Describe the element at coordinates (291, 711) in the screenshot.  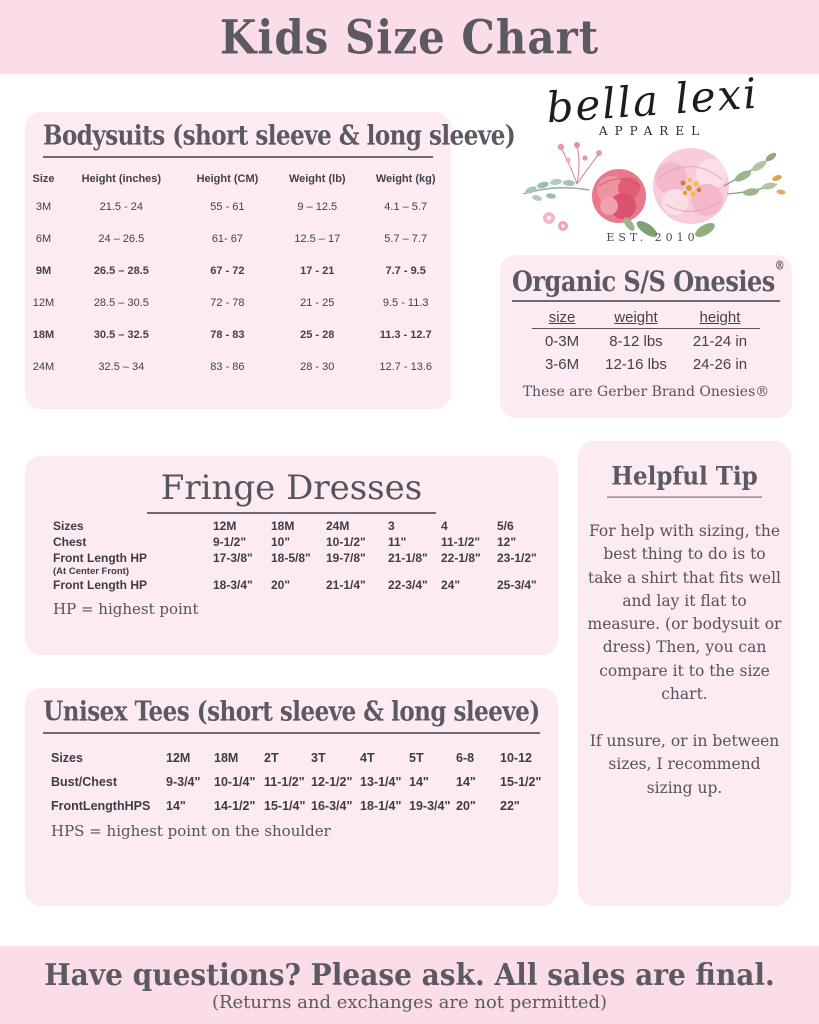
I see `tees-title: Unisex Tees (short sleeve & long sleeve)` at that location.